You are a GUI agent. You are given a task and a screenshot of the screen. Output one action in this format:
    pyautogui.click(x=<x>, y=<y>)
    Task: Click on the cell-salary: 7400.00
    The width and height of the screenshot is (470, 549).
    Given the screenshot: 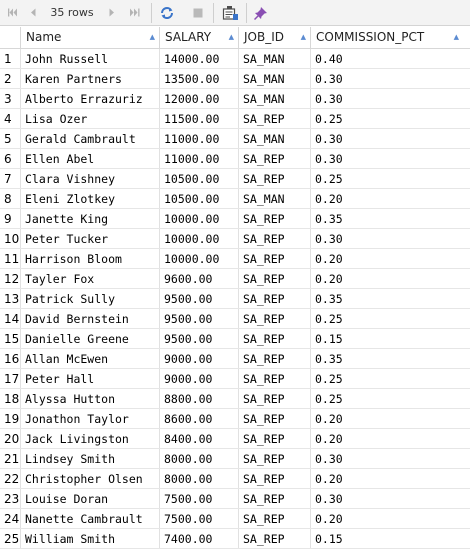 What is the action you would take?
    pyautogui.click(x=199, y=538)
    